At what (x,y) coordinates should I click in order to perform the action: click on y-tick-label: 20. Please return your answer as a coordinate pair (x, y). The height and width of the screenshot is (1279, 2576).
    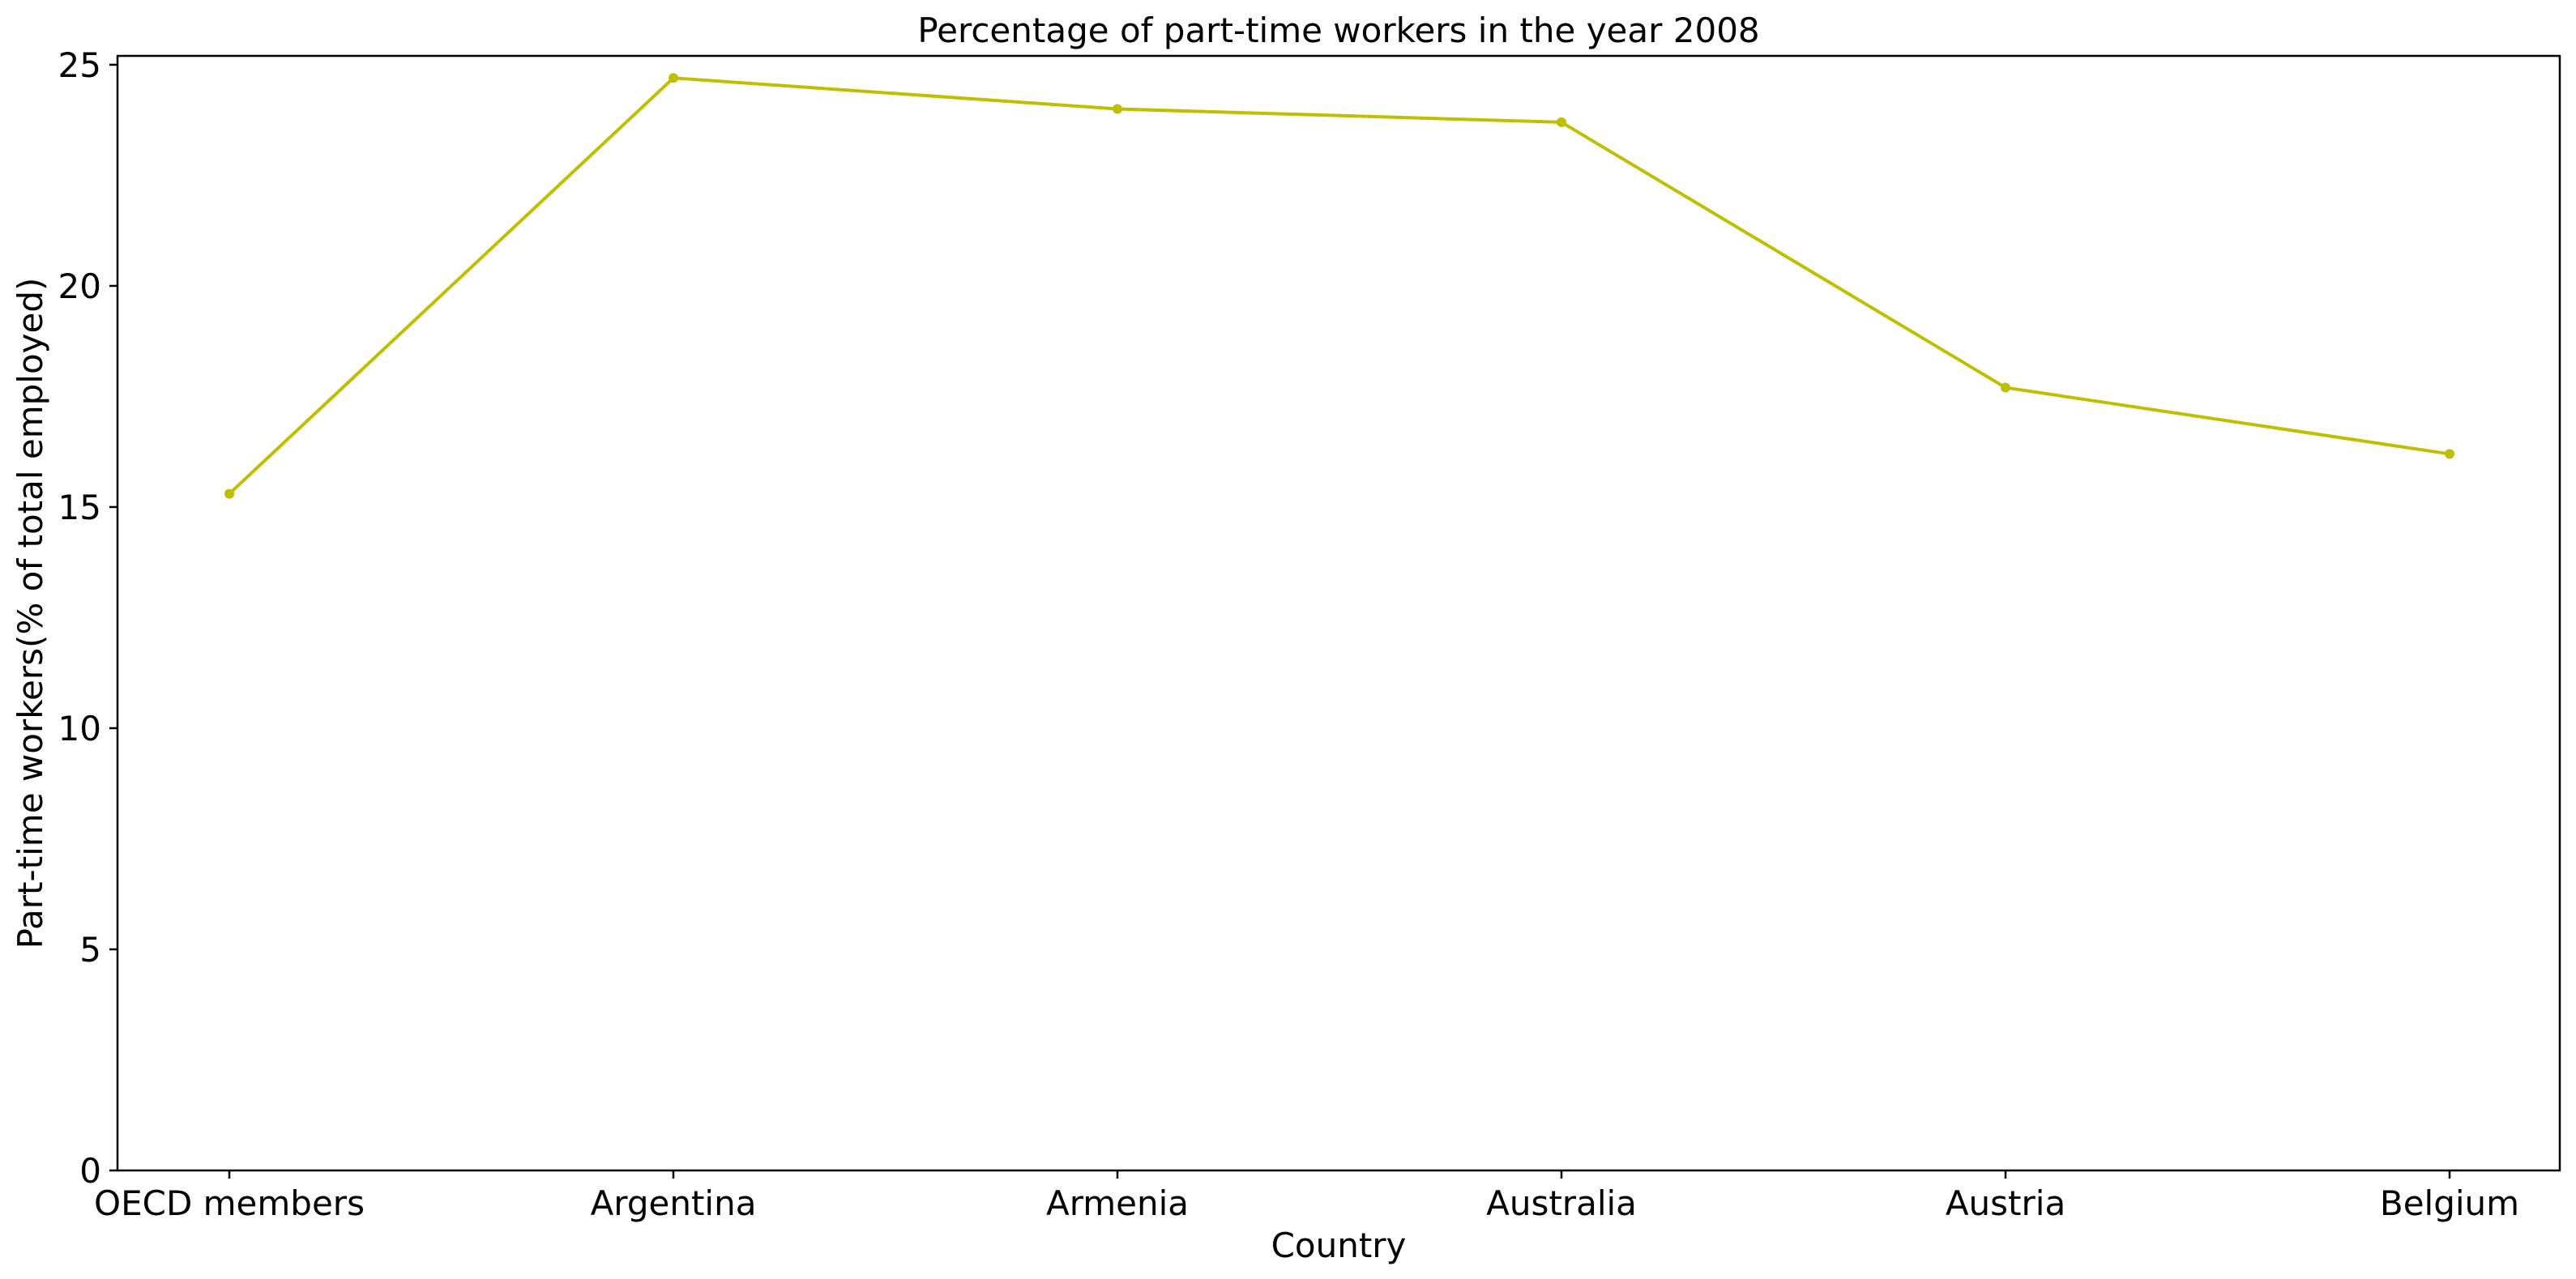
    Looking at the image, I should click on (79, 286).